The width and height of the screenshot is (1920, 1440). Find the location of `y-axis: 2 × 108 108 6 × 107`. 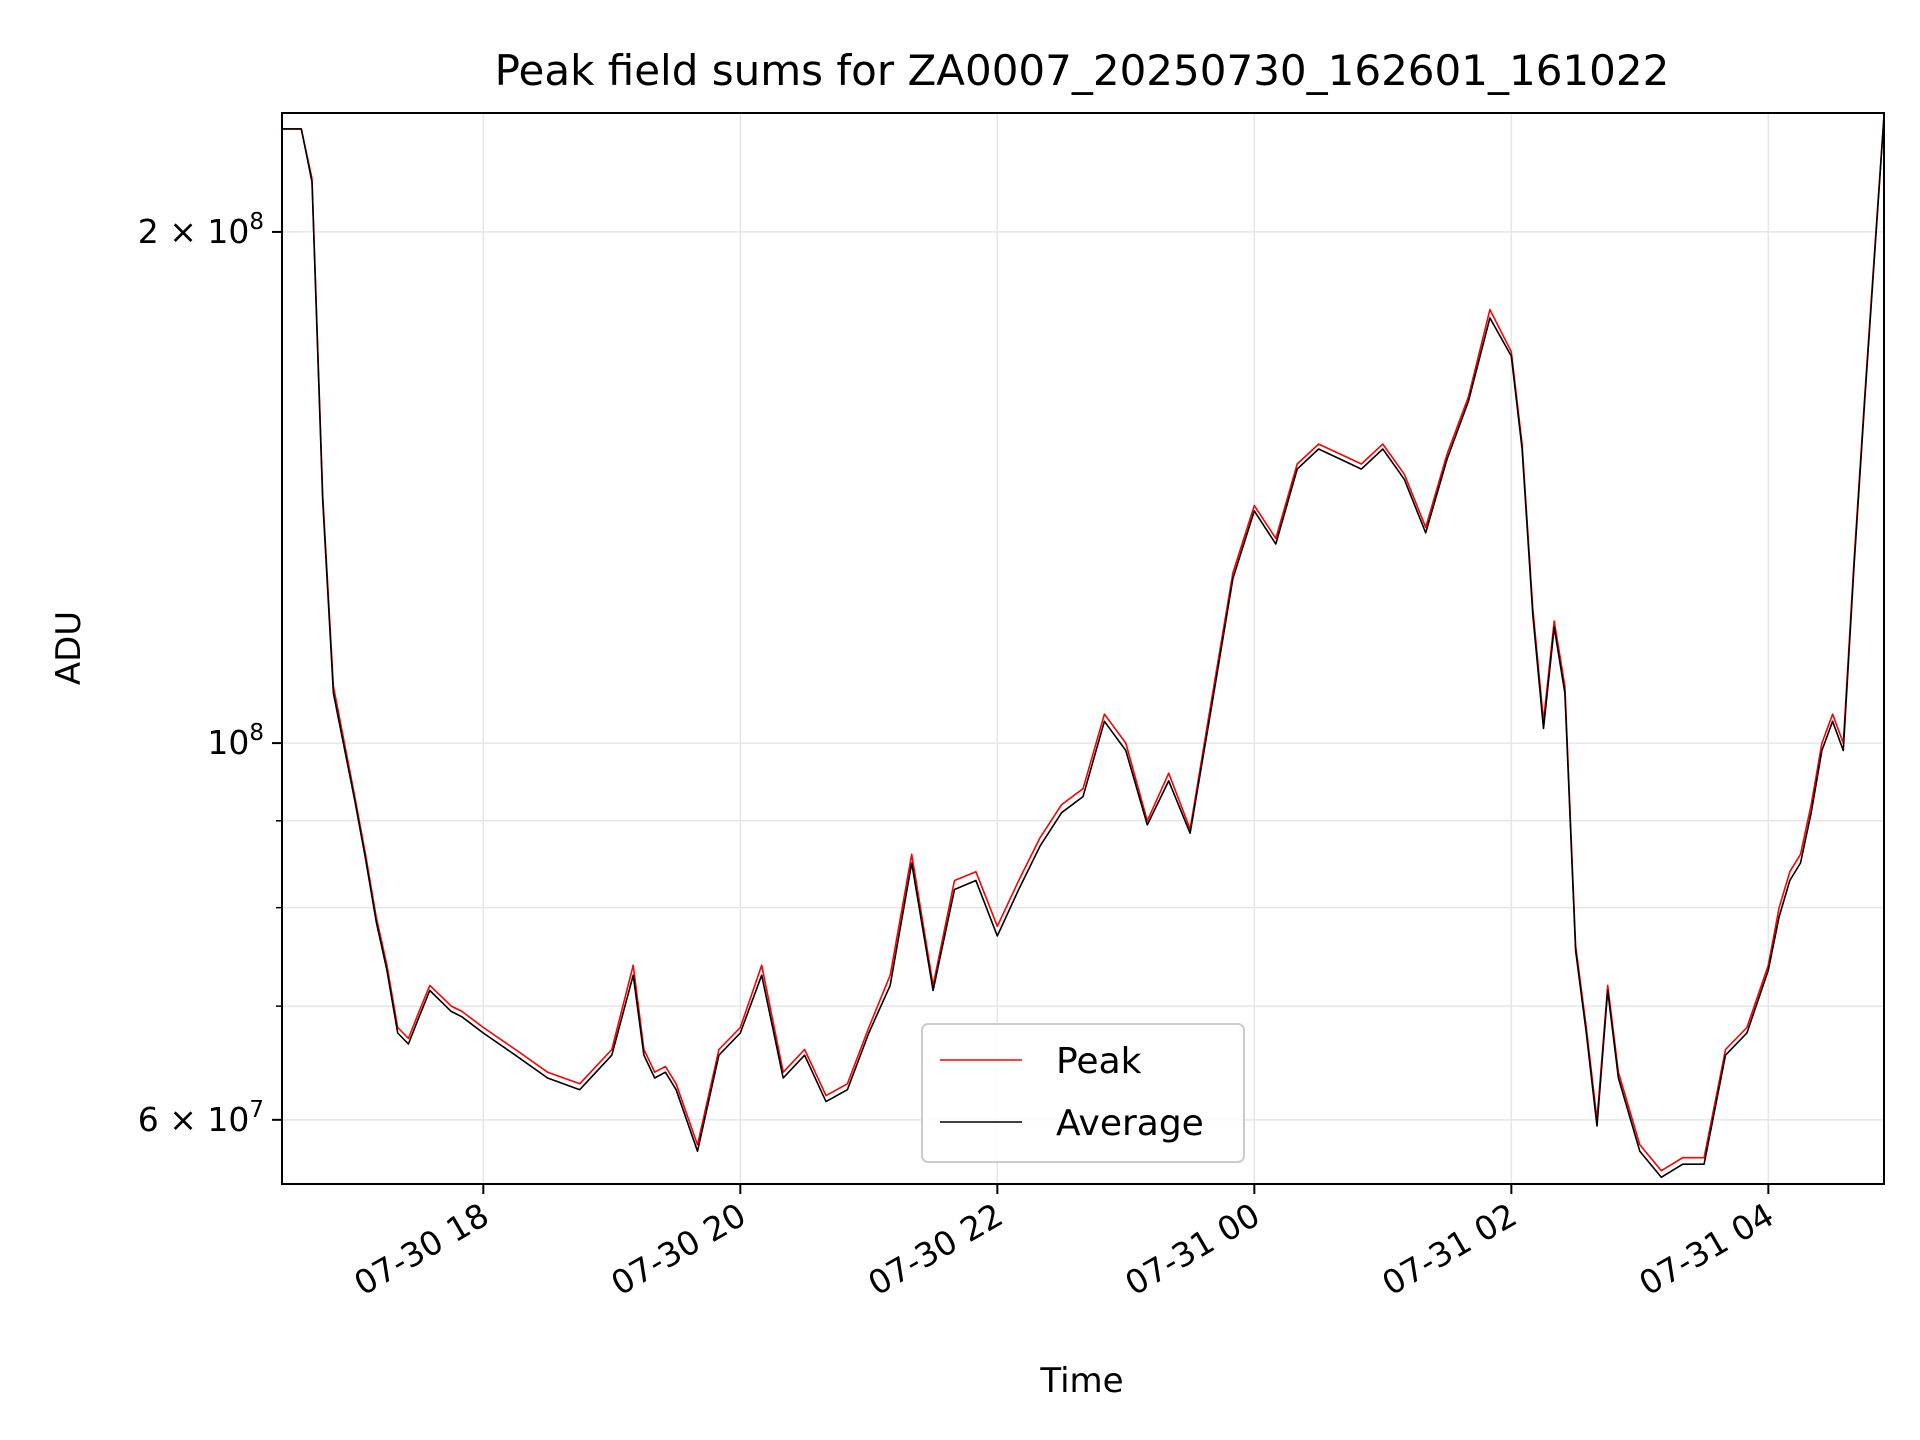

y-axis: 2 × 108 108 6 × 107 is located at coordinates (210, 674).